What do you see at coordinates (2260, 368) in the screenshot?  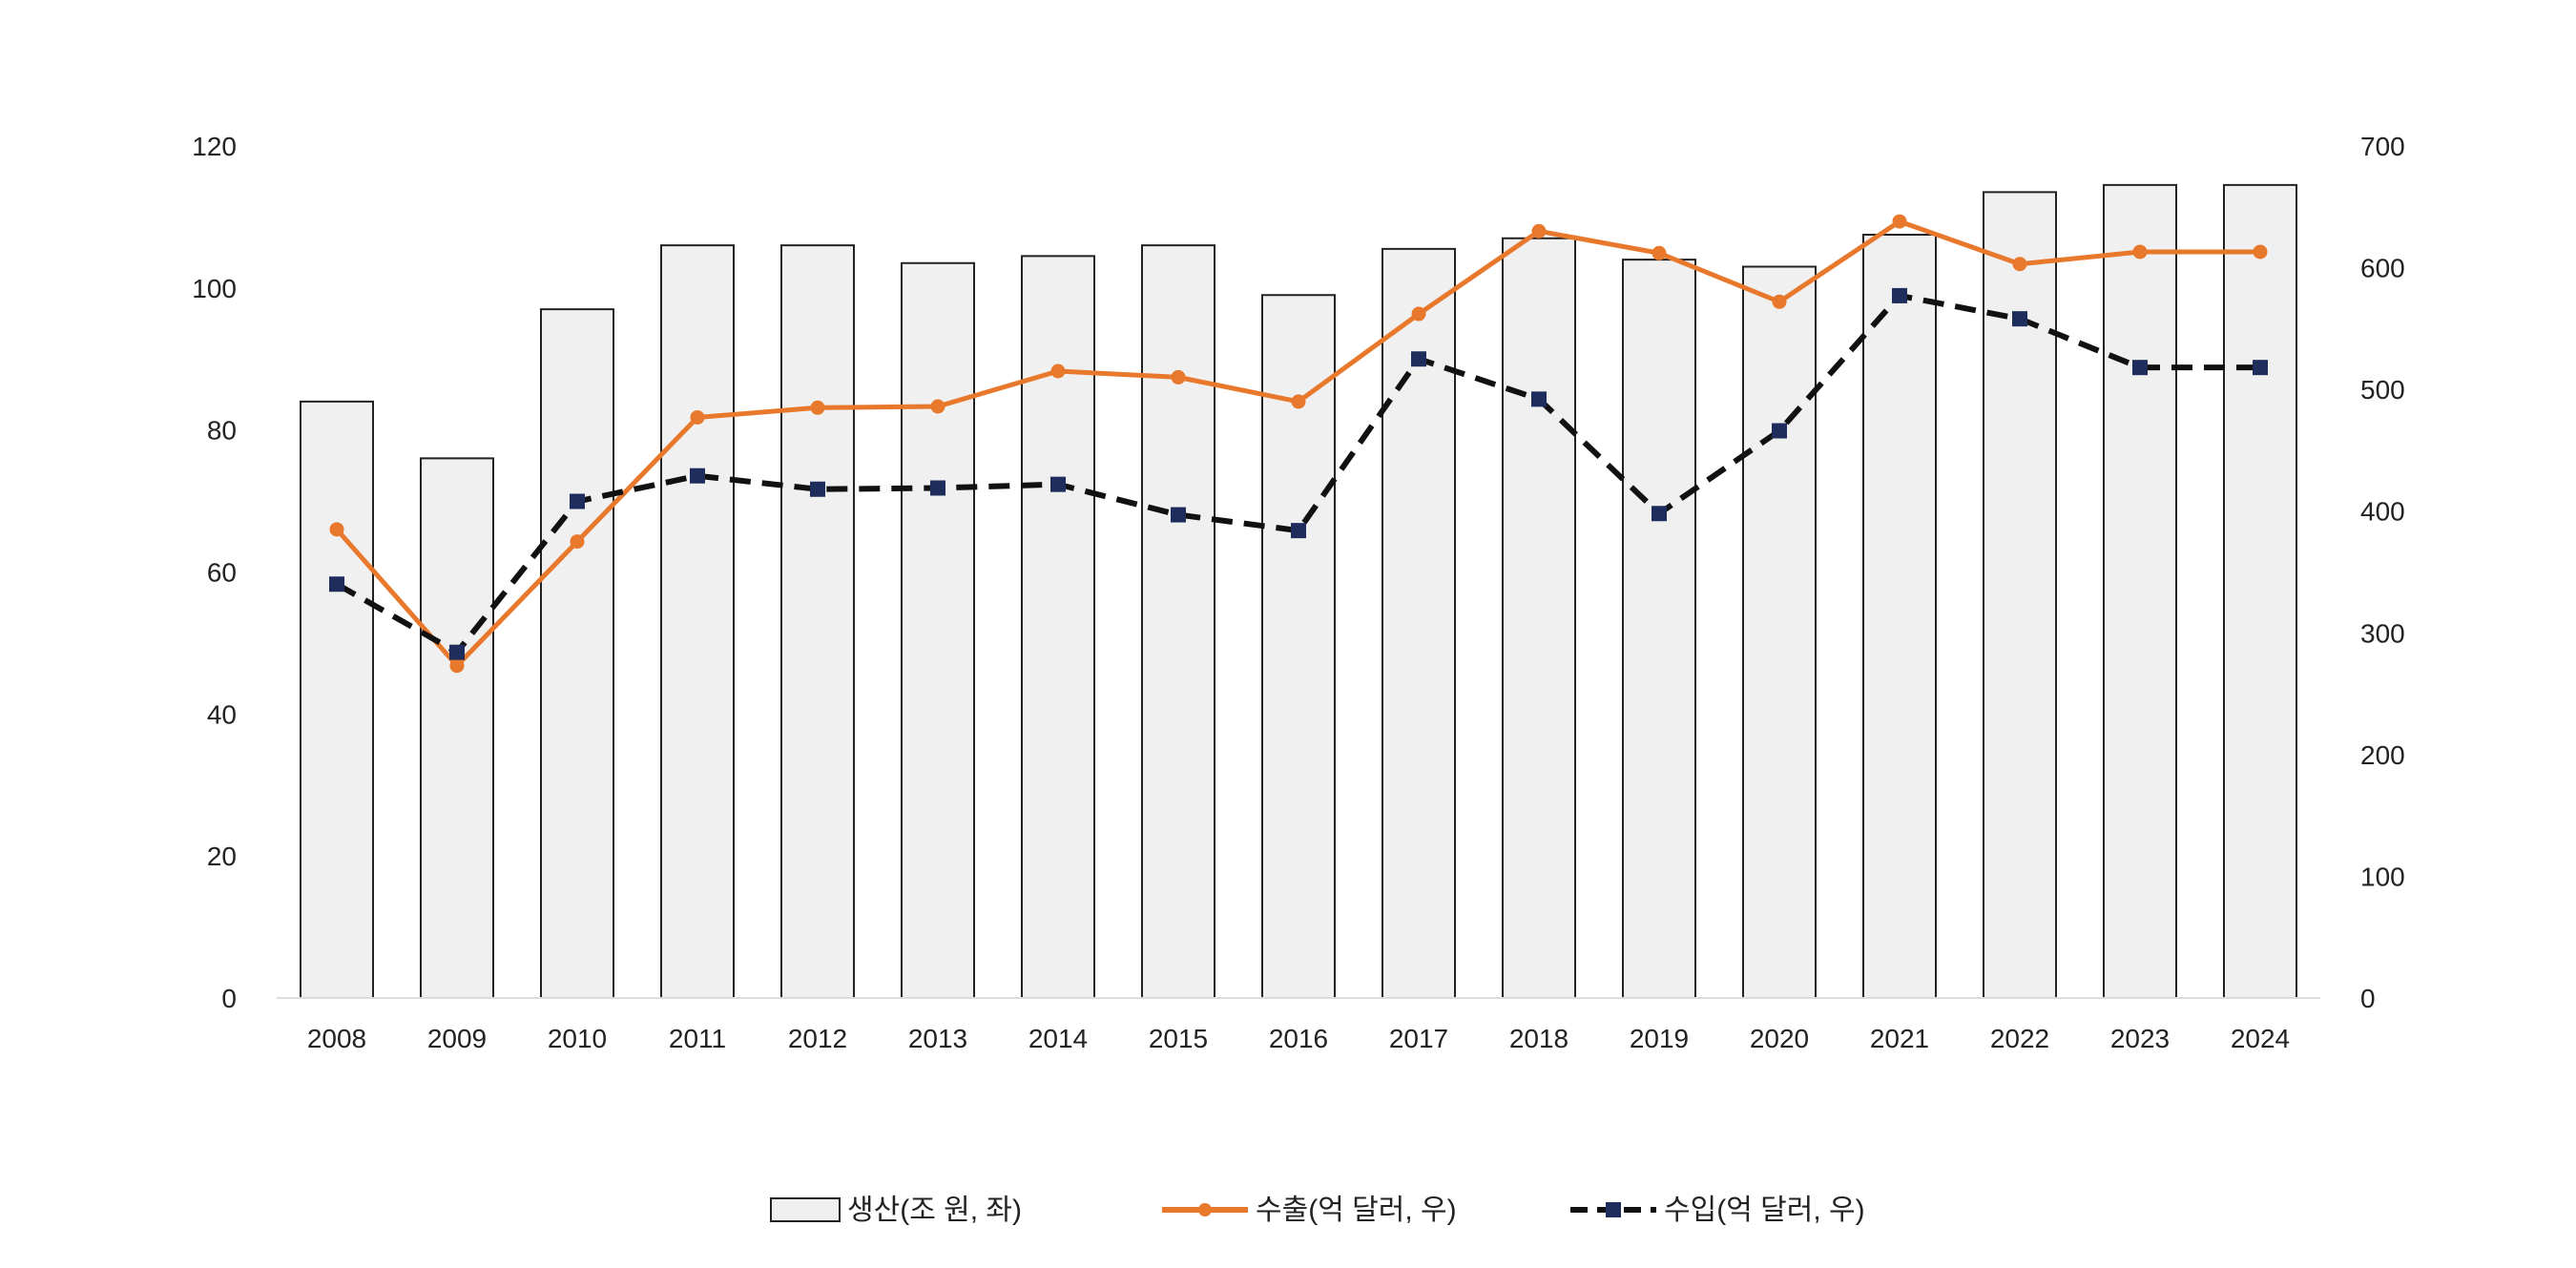 I see `point-s1-2024` at bounding box center [2260, 368].